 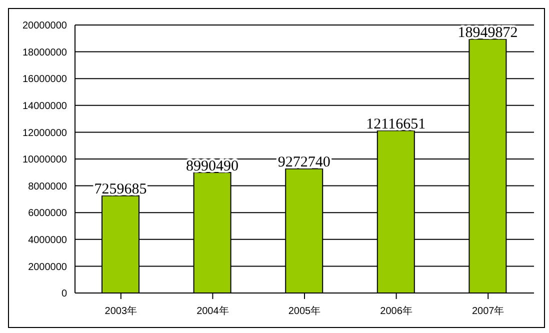 What do you see at coordinates (48, 186) in the screenshot?
I see `y-tick-label: 8000000` at bounding box center [48, 186].